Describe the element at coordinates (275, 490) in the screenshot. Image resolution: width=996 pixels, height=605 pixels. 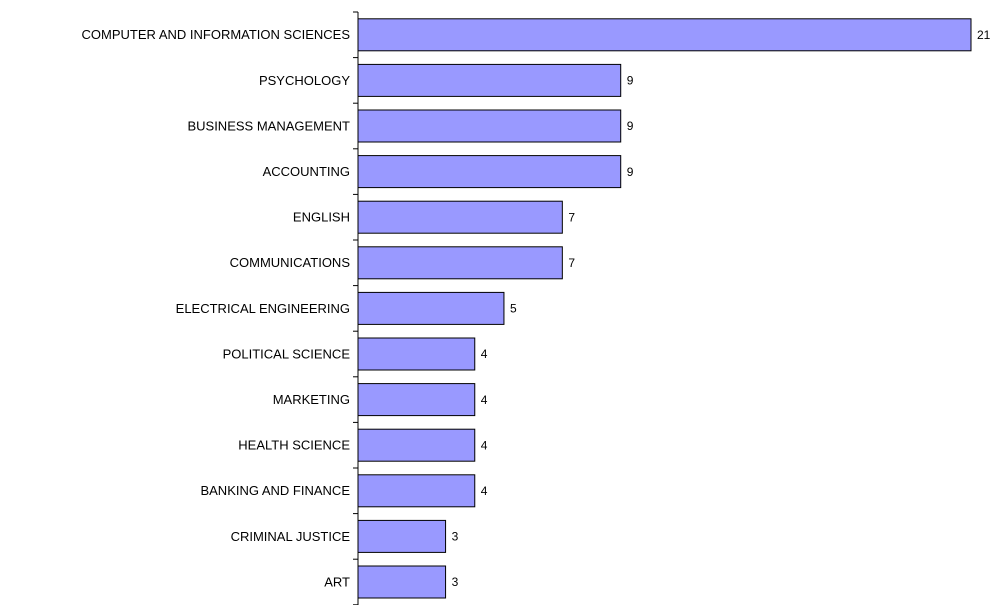
I see `category-label: BANKING AND FINANCE` at that location.